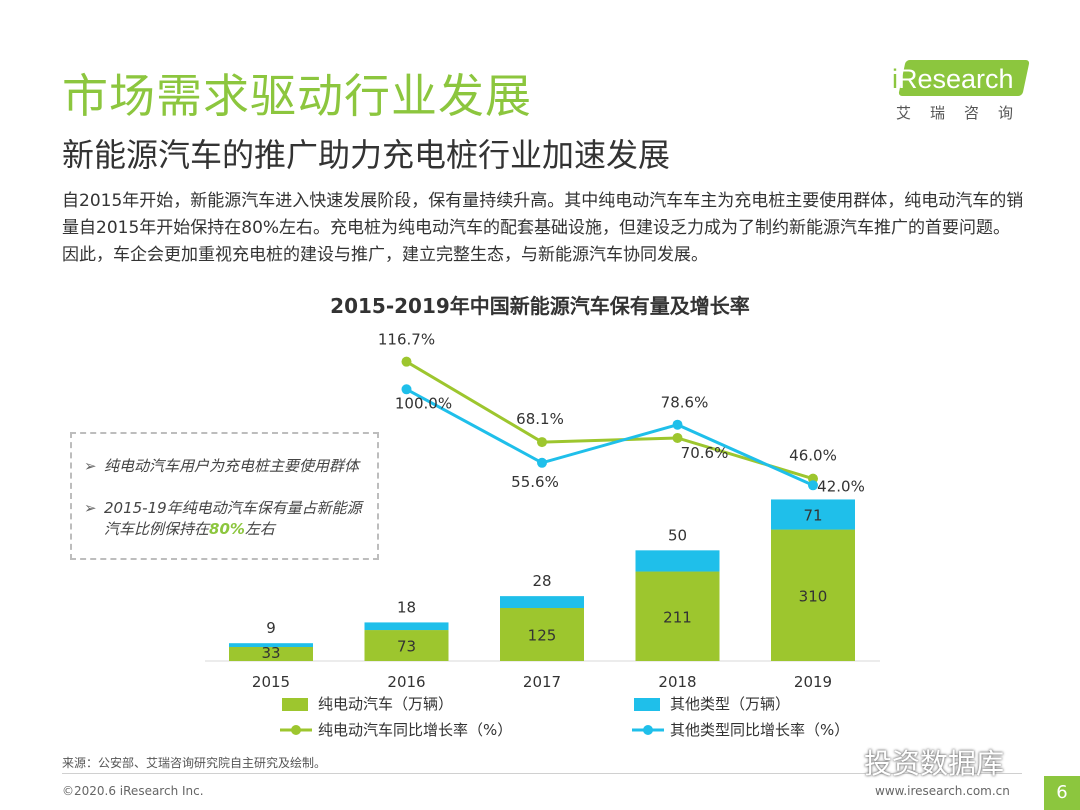 Image resolution: width=1080 pixels, height=810 pixels. Describe the element at coordinates (964, 113) in the screenshot. I see `logo-chinese-name: 艾瑞咨询` at that location.